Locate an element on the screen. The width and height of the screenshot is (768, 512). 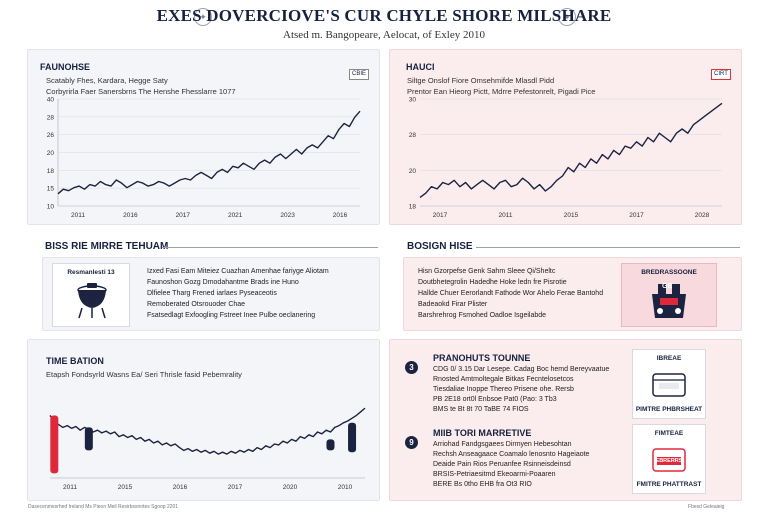
list-item: BRSIS-Petriaesitmd Ekeoarmi-Poaaren is located at coordinates (494, 474).